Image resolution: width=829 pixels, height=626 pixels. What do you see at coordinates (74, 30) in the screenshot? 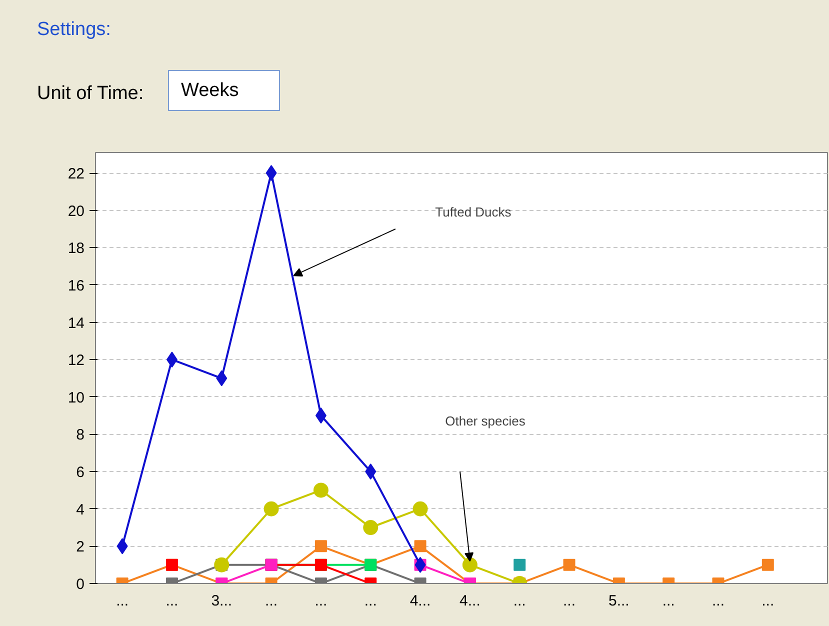
I see `text: Settings:` at bounding box center [74, 30].